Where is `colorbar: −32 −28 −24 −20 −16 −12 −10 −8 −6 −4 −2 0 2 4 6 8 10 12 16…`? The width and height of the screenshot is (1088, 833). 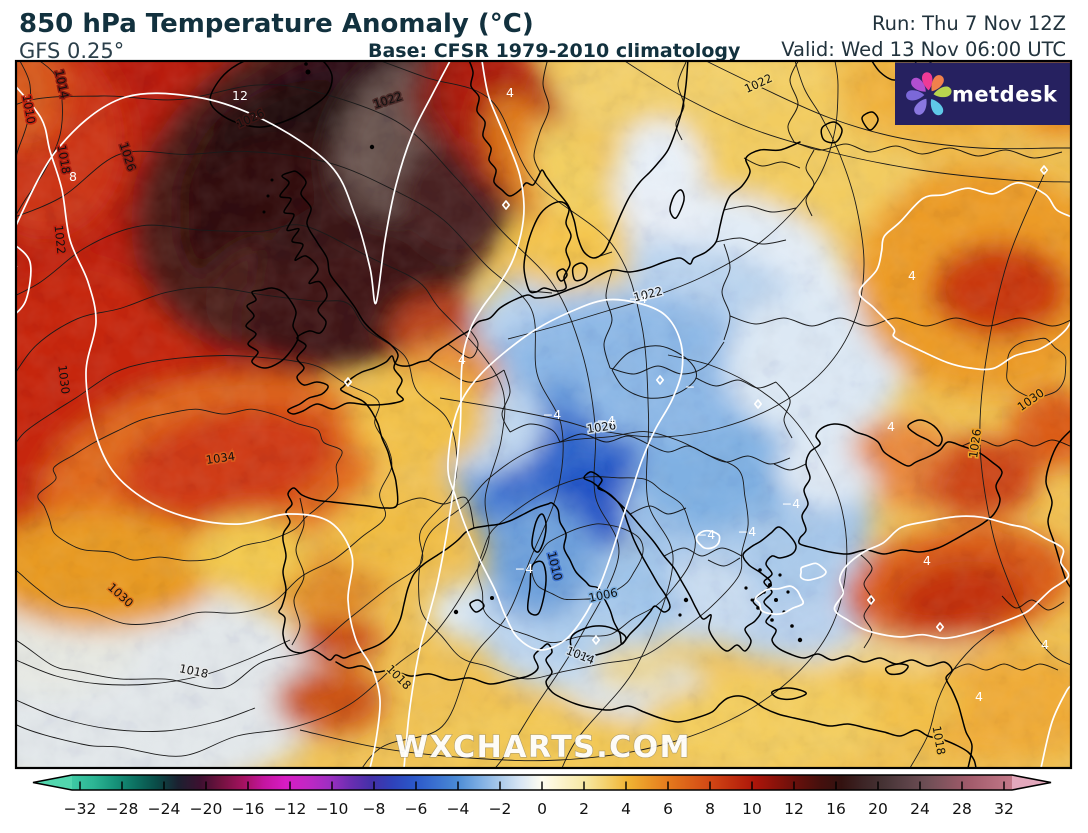 colorbar: −32 −28 −24 −20 −16 −12 −10 −8 −6 −4 −2 0 2 4 6 8 10 12 16… is located at coordinates (542, 796).